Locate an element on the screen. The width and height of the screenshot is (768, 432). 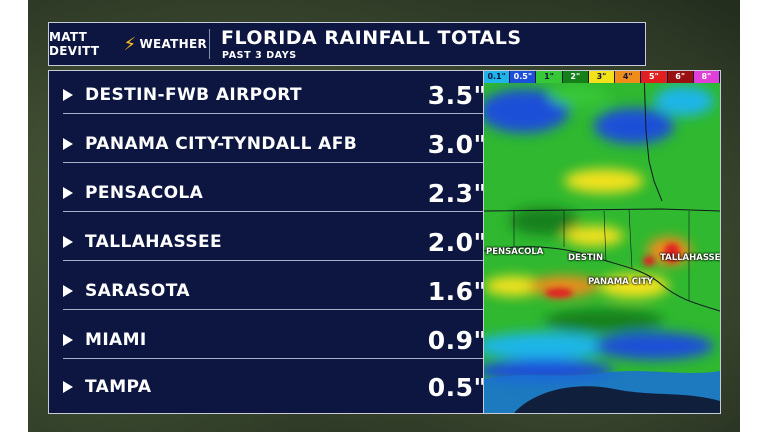
legend-item: 8" is located at coordinates (706, 77).